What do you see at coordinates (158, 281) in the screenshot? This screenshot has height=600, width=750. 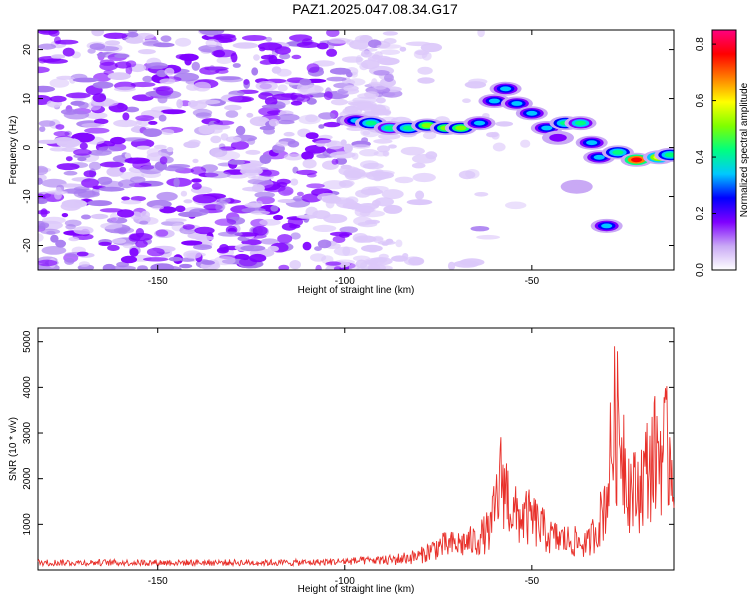 I see `spectrogram-x-tick-label: -150` at bounding box center [158, 281].